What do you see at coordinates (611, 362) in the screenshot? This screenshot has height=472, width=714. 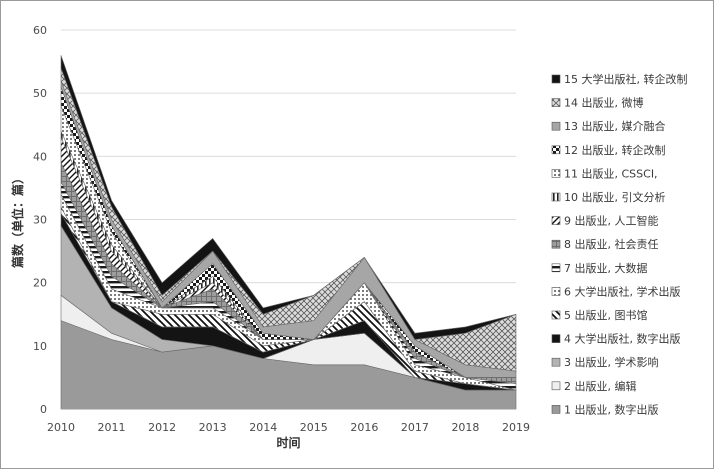 I see `legend-label: 3 出版业, 学术影响` at bounding box center [611, 362].